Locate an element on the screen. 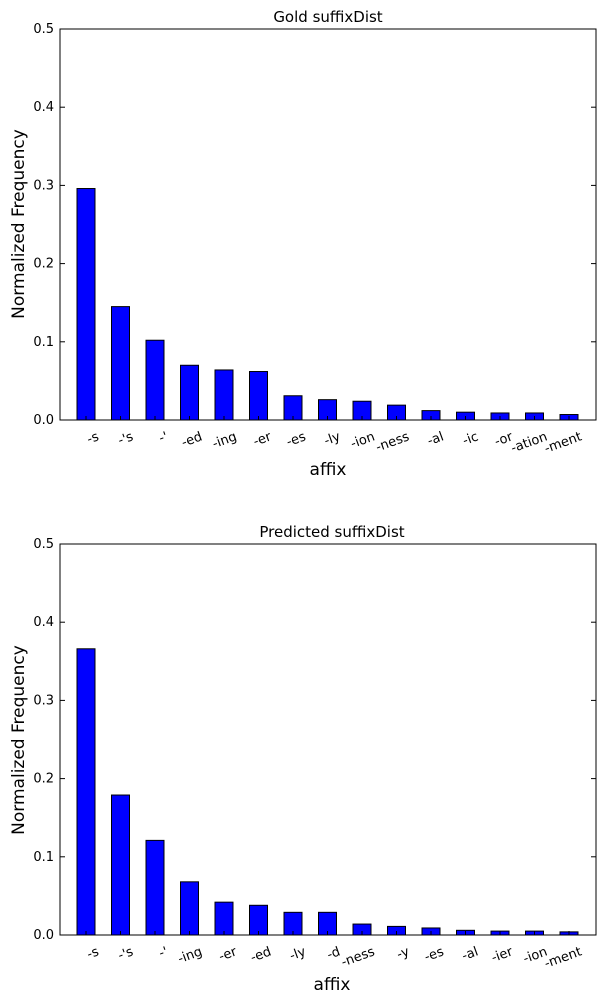 The height and width of the screenshot is (994, 597). x-tick-label: -d is located at coordinates (333, 953).